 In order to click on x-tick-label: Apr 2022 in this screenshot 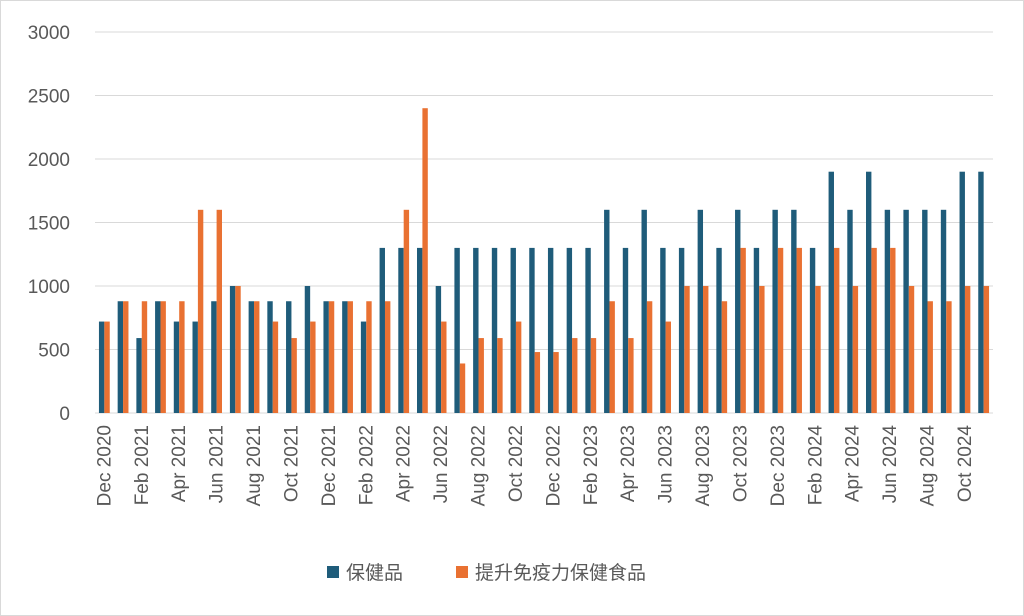, I will do `click(404, 463)`.